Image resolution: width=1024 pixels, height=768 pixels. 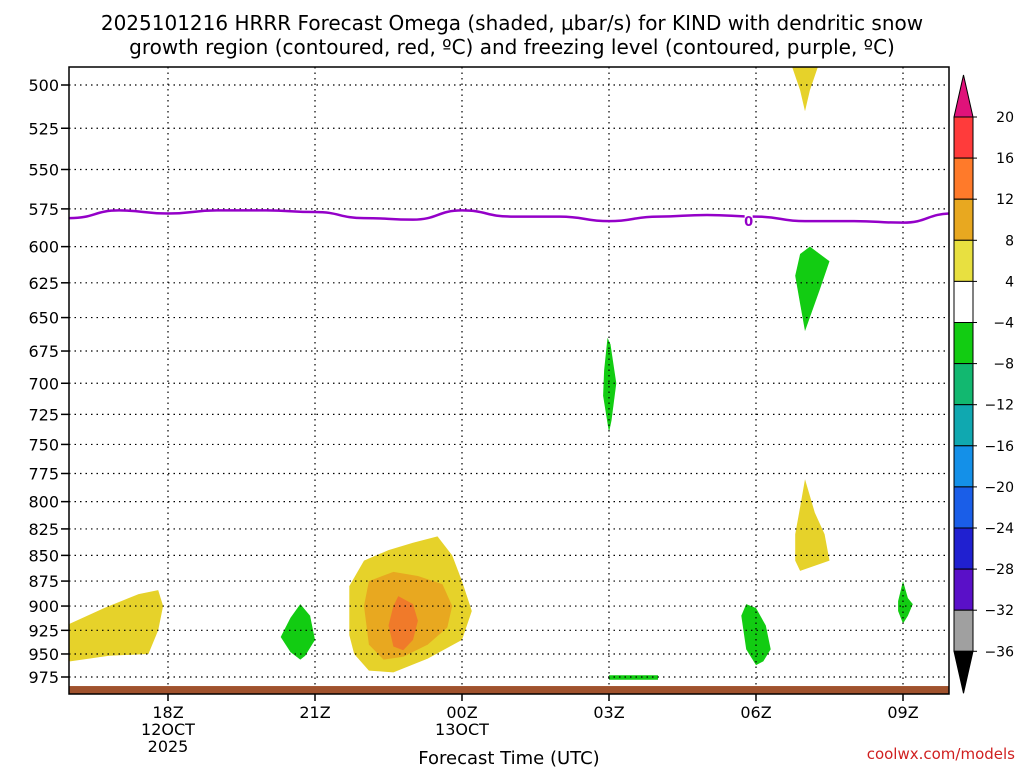 I want to click on terrain-layer, so click(x=509, y=690).